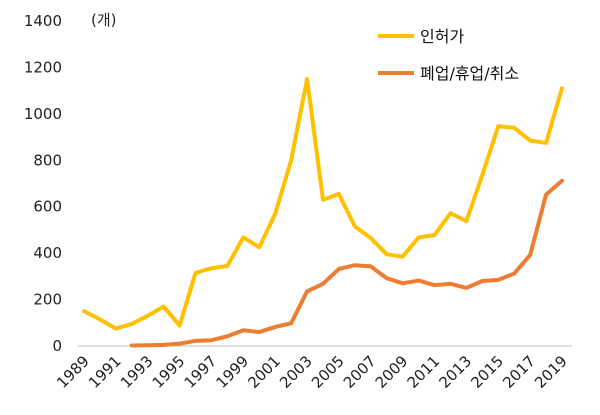 The image size is (600, 415). What do you see at coordinates (487, 372) in the screenshot?
I see `x-tick-label: 2015` at bounding box center [487, 372].